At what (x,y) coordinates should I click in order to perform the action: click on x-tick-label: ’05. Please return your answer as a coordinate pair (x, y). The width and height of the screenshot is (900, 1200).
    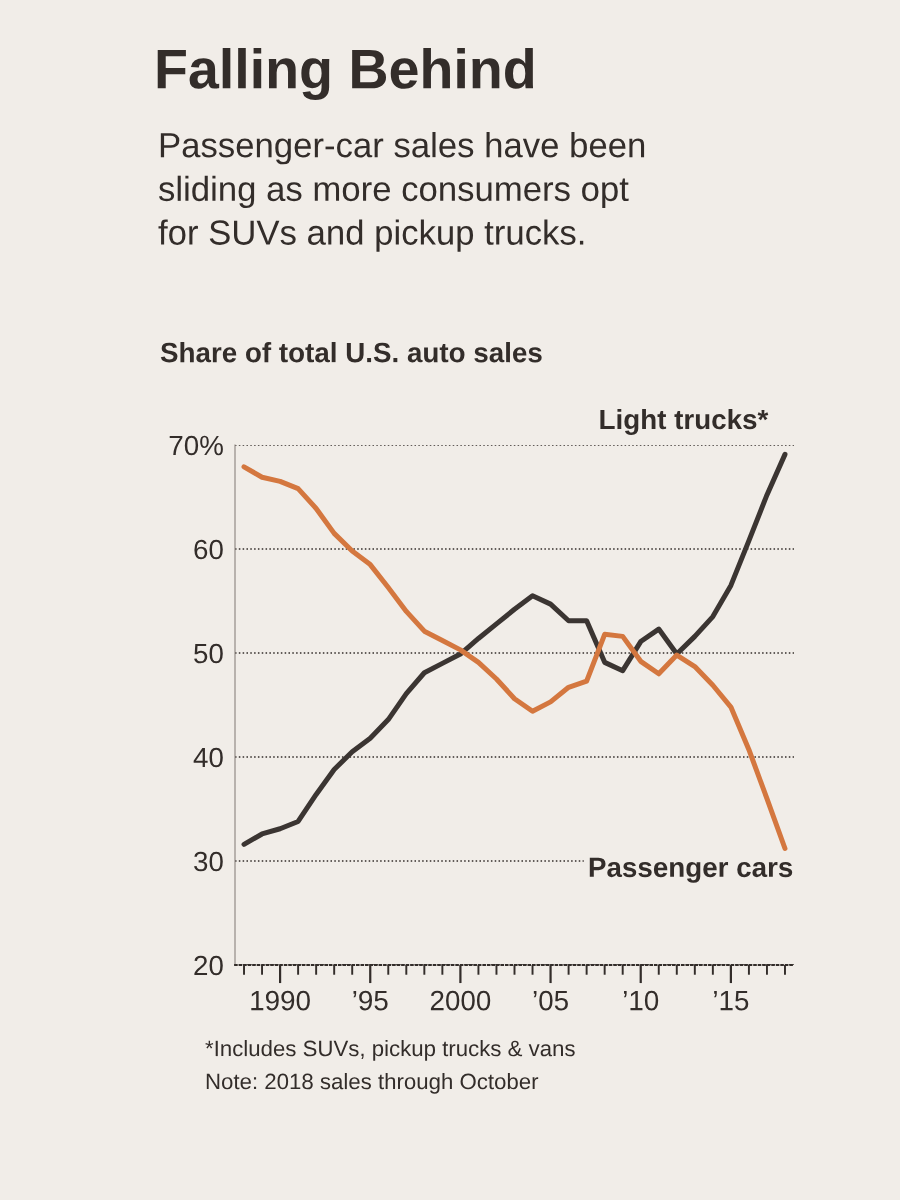
    Looking at the image, I should click on (550, 1000).